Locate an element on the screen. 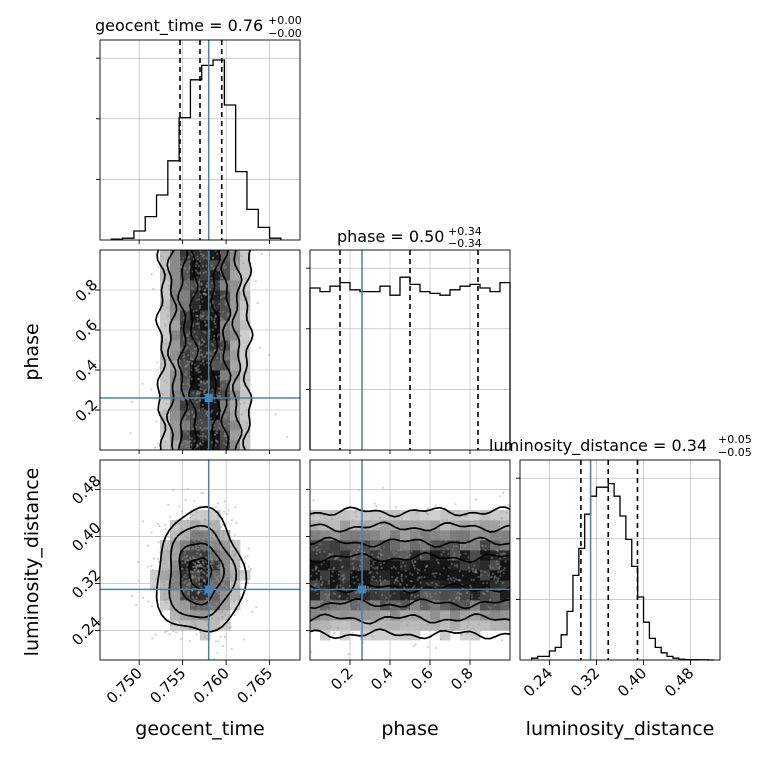 This screenshot has height=760, width=760. x-tick-label: 0.4 is located at coordinates (382, 679).